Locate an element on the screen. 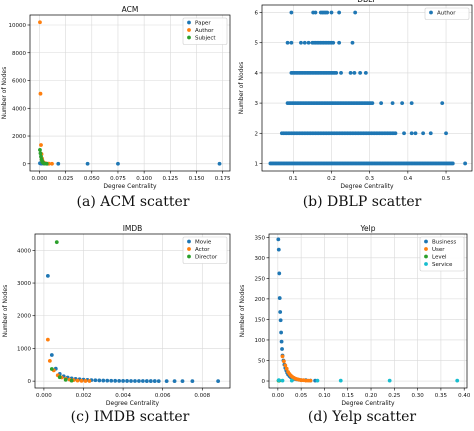  x-tick-label: 0.3 is located at coordinates (369, 179).